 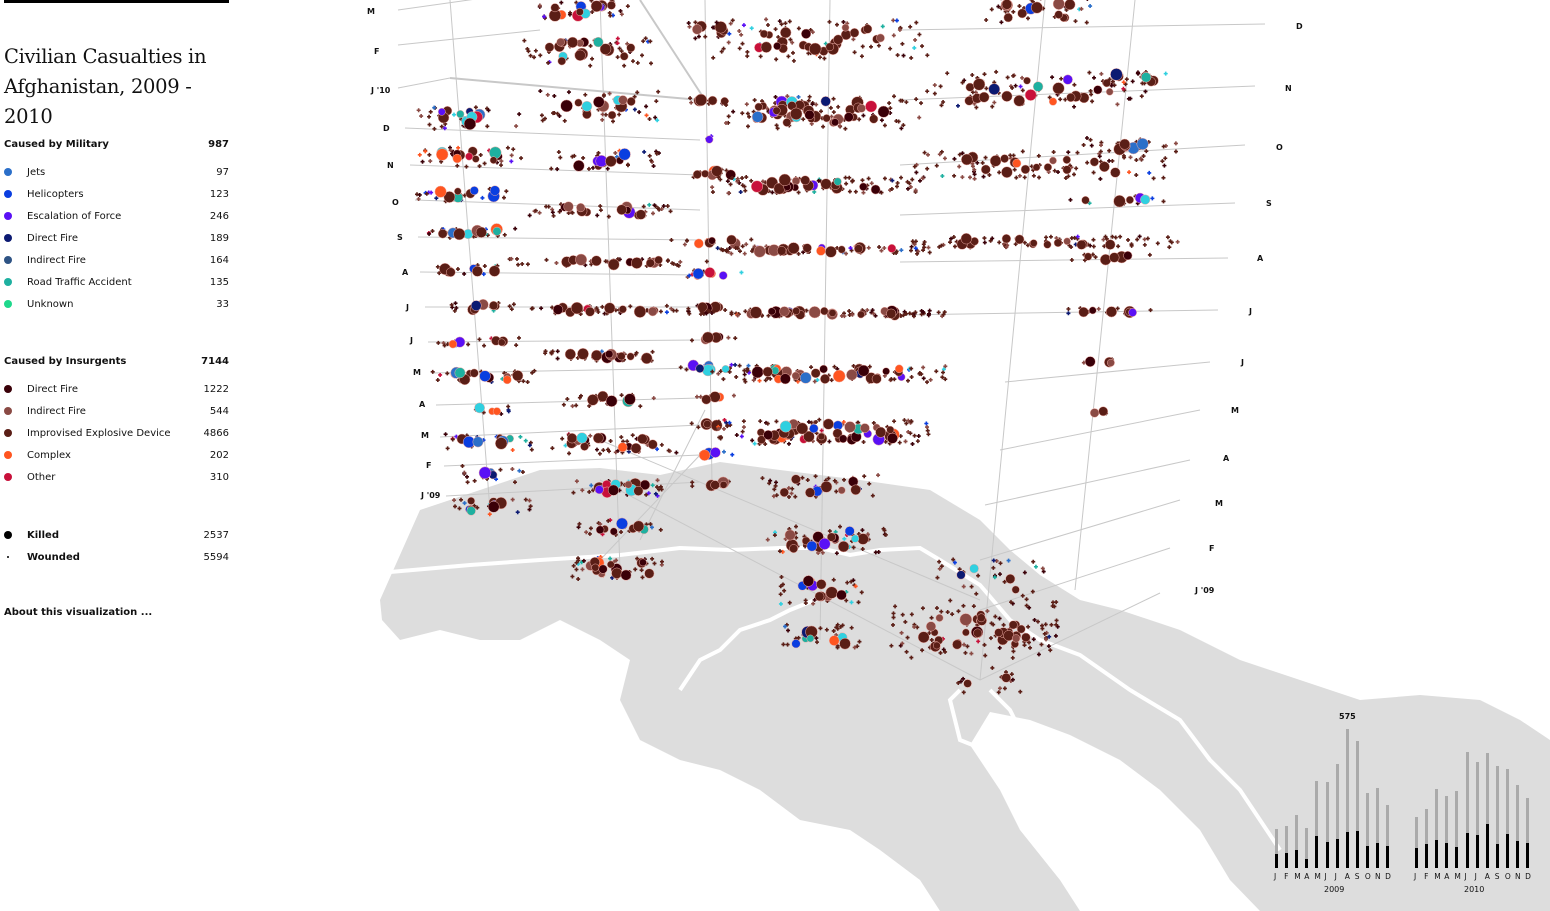 I want to click on month-tick-label: M, so click(x=1457, y=876).